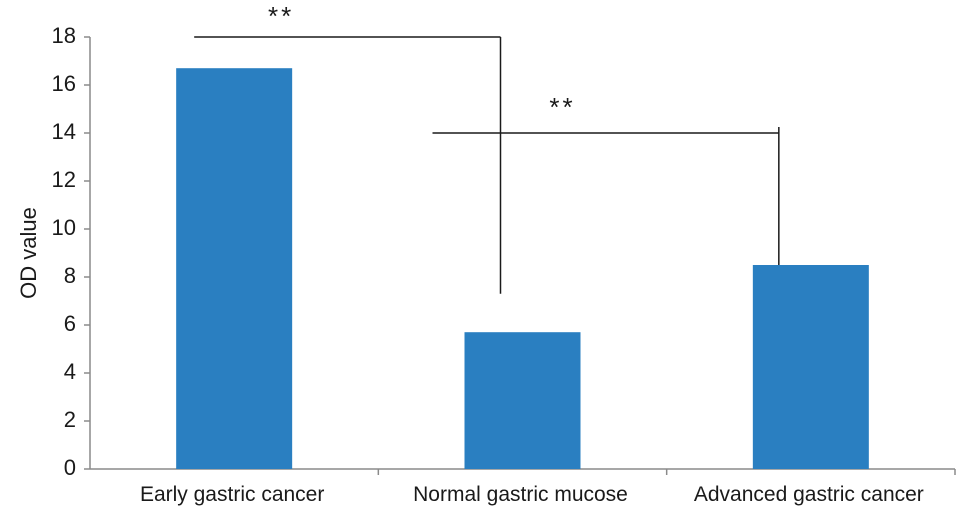  Describe the element at coordinates (64, 227) in the screenshot. I see `y-tick-label: 10` at that location.